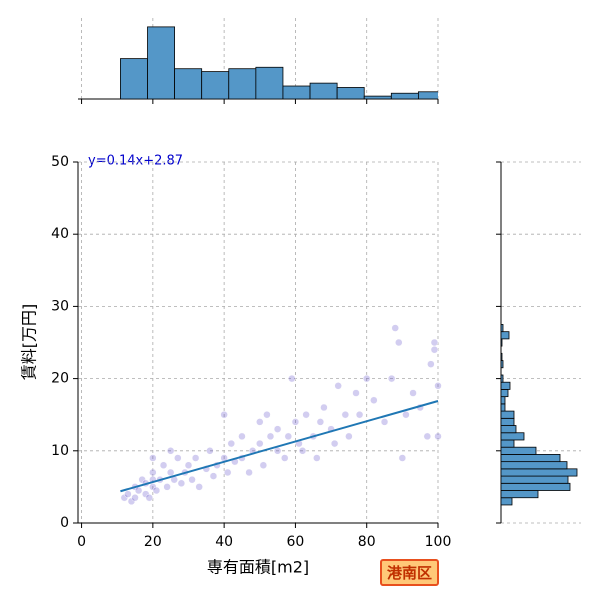  What do you see at coordinates (367, 542) in the screenshot?
I see `x-tick-label: 80` at bounding box center [367, 542].